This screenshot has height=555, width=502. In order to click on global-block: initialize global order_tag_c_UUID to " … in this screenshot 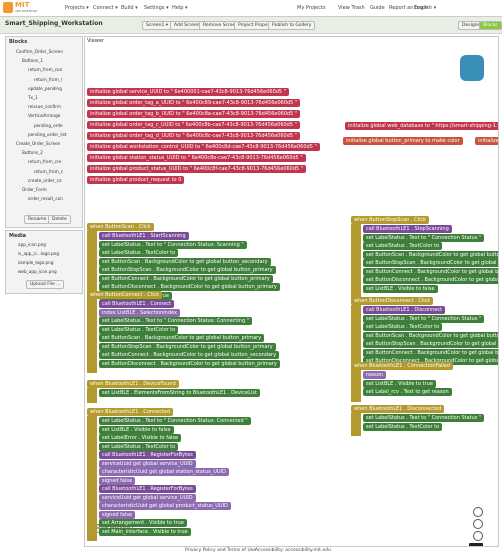, I will do `click(193, 125)`.